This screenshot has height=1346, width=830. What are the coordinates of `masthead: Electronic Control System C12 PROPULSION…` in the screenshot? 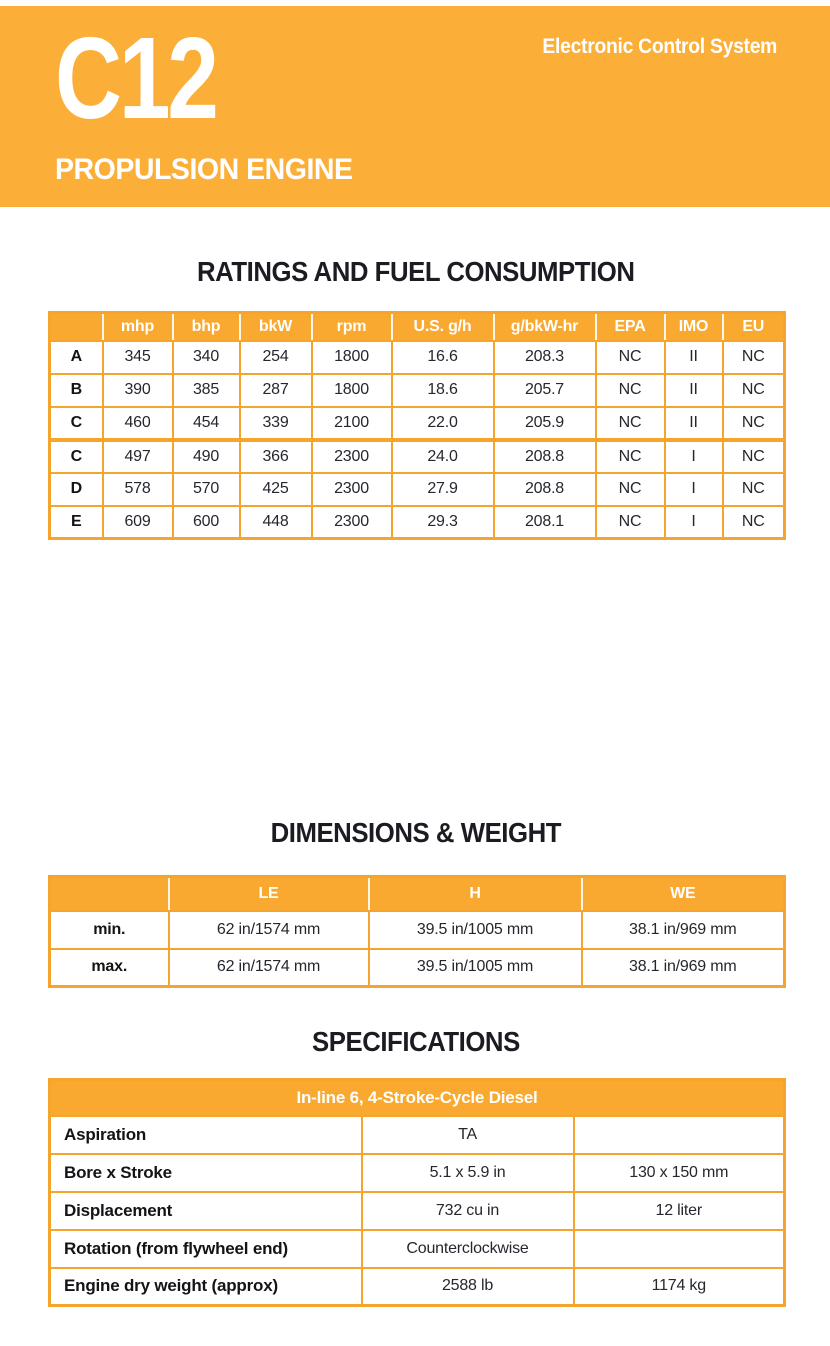 It's located at (415, 106).